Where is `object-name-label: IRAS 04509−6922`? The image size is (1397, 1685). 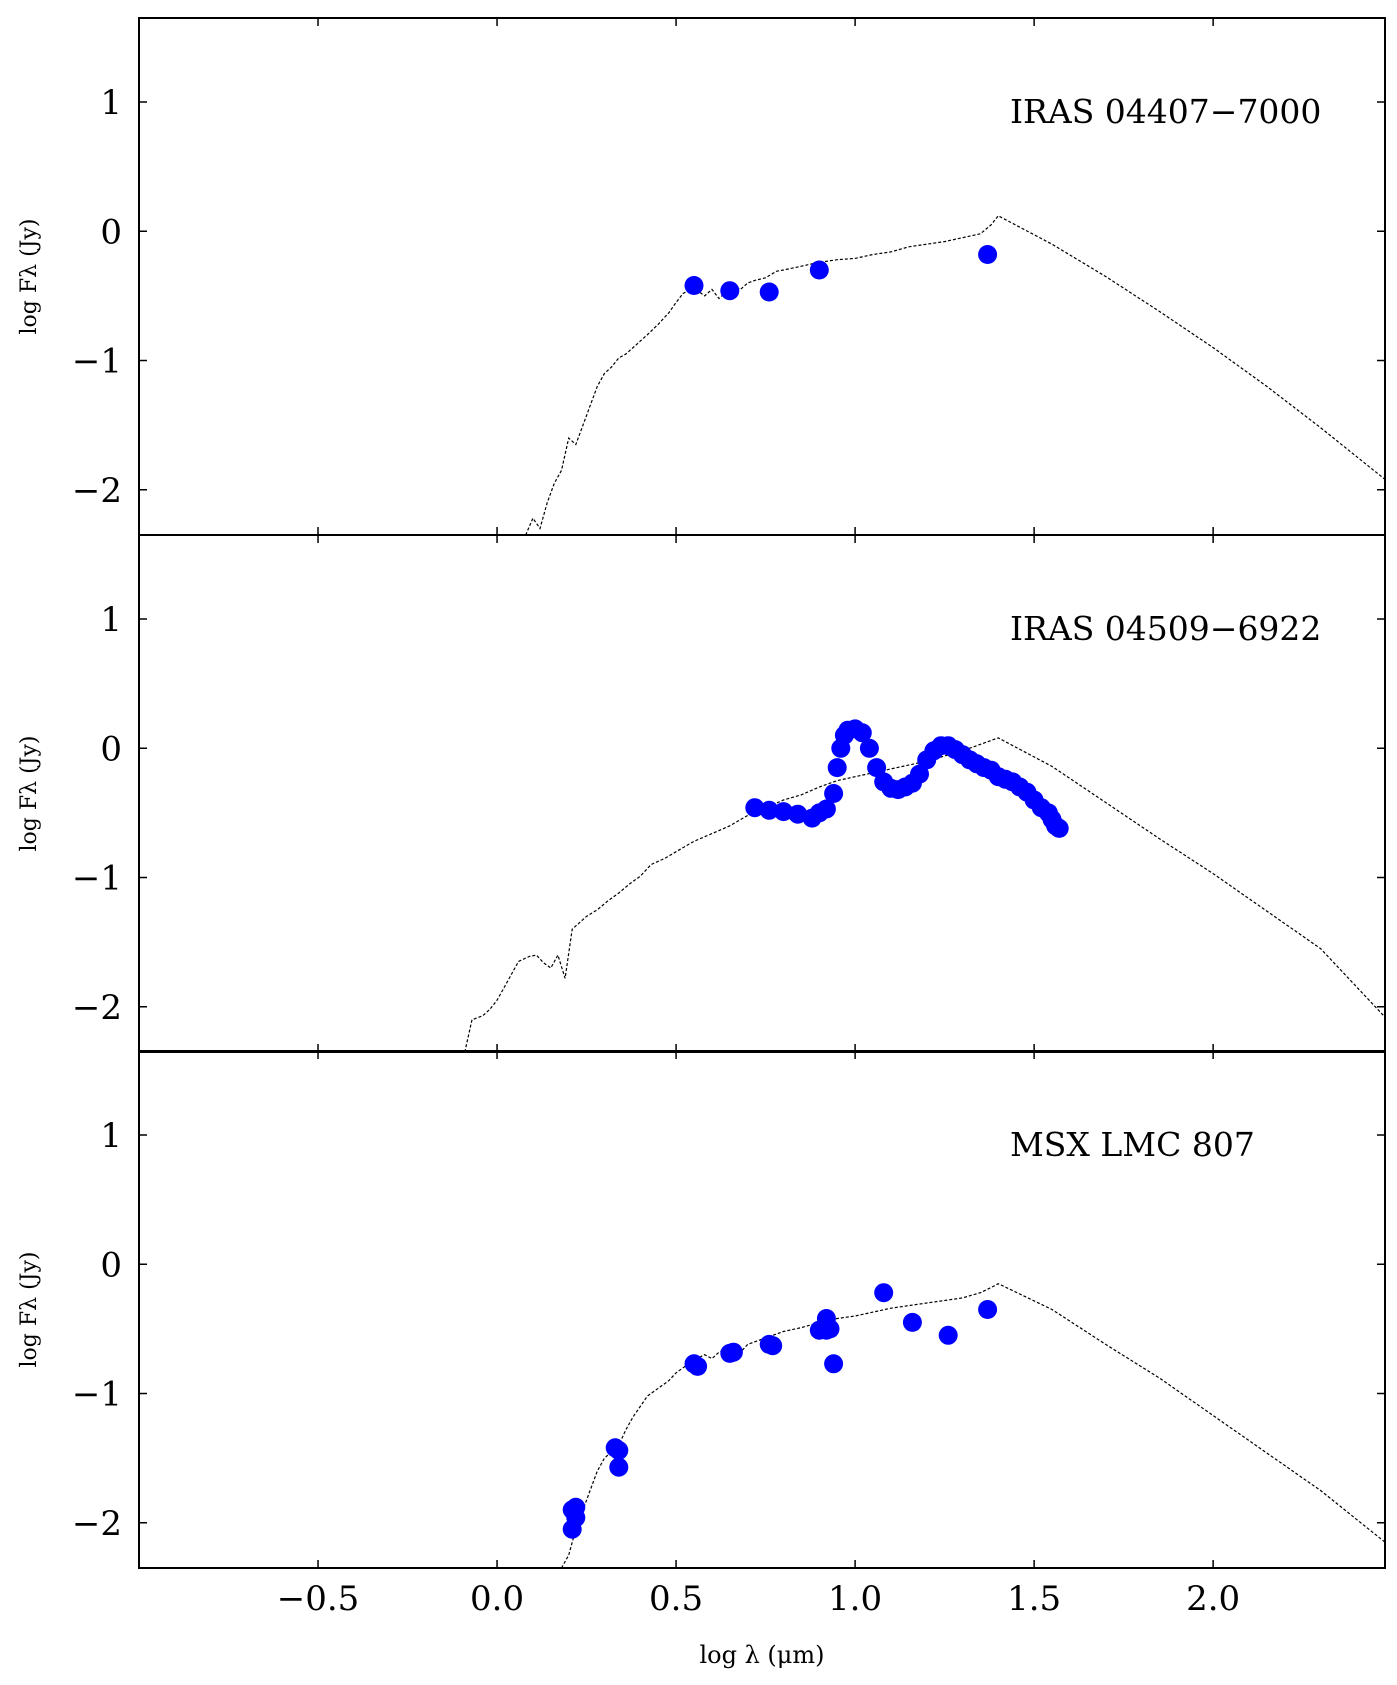
object-name-label: IRAS 04509−6922 is located at coordinates (1165, 628).